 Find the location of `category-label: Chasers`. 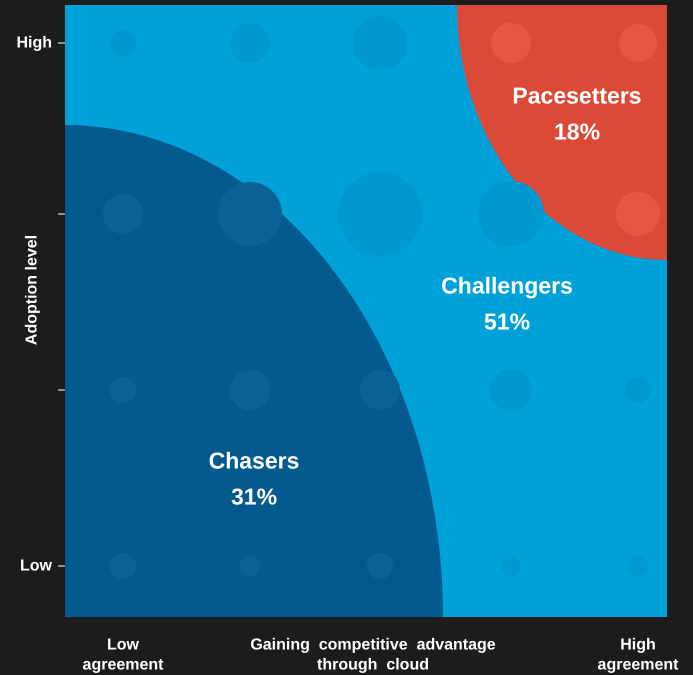

category-label: Chasers is located at coordinates (254, 460).